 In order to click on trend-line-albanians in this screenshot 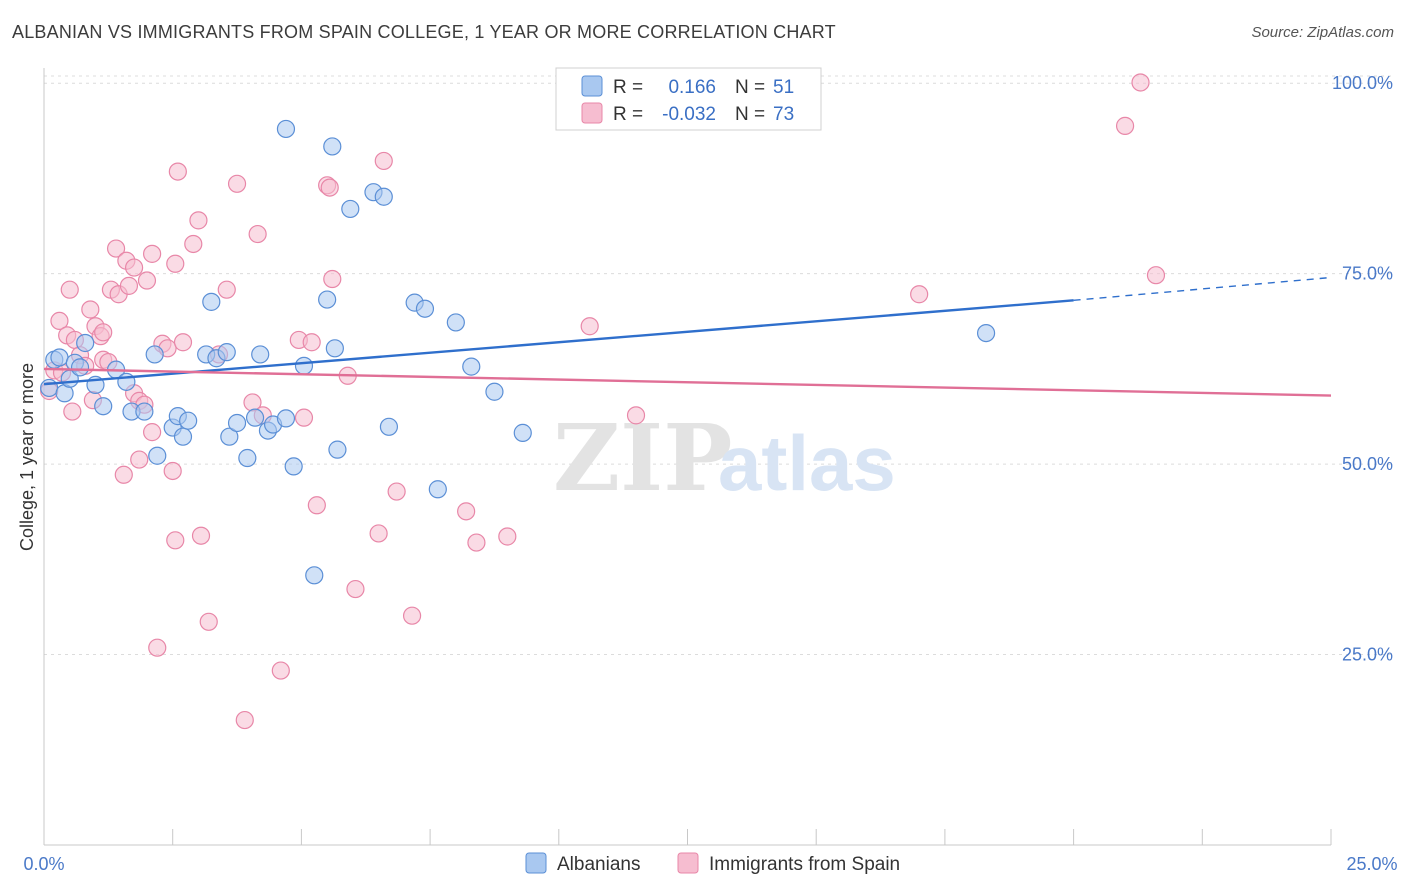, I will do `click(558, 342)`.